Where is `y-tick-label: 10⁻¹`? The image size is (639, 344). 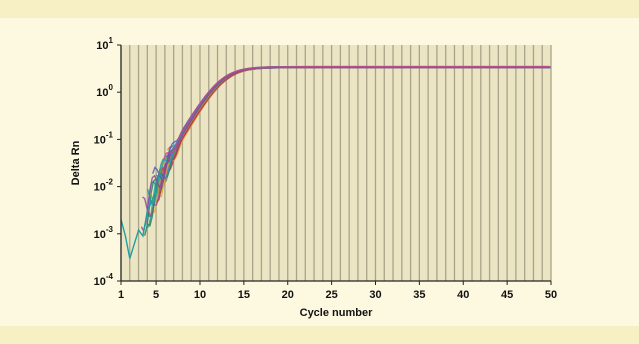
y-tick-label: 10⁻¹ is located at coordinates (104, 138).